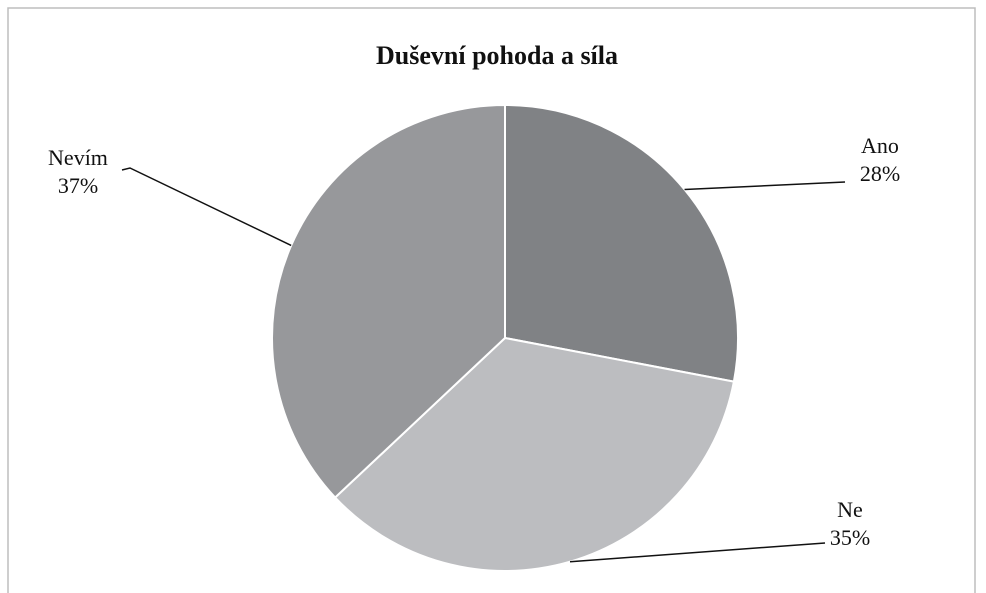 The width and height of the screenshot is (986, 593). Describe the element at coordinates (880, 173) in the screenshot. I see `slice-value-label: 28%` at that location.